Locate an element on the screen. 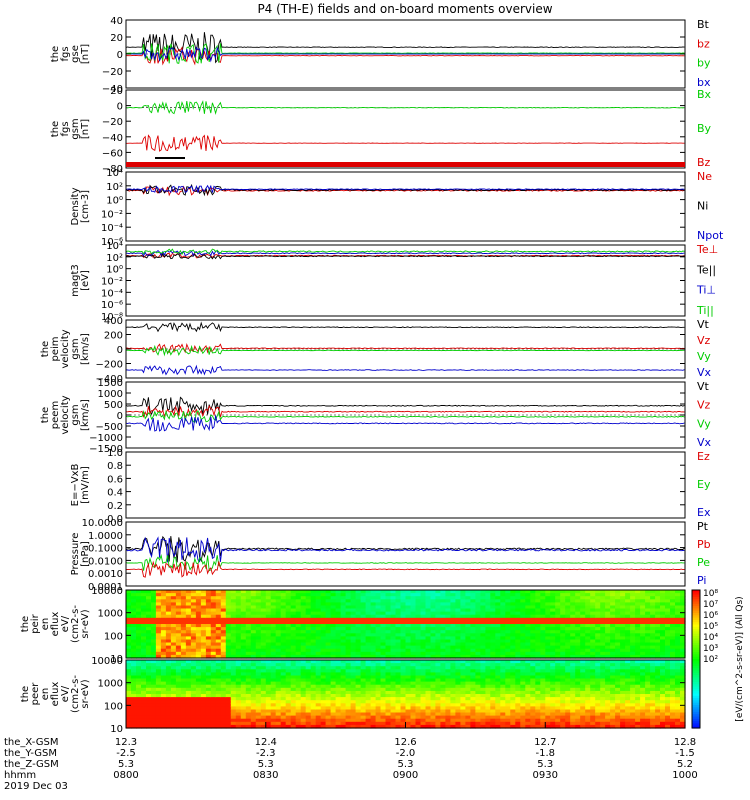 The image size is (750, 800). y-axis-label-line: Density is located at coordinates (75, 206).